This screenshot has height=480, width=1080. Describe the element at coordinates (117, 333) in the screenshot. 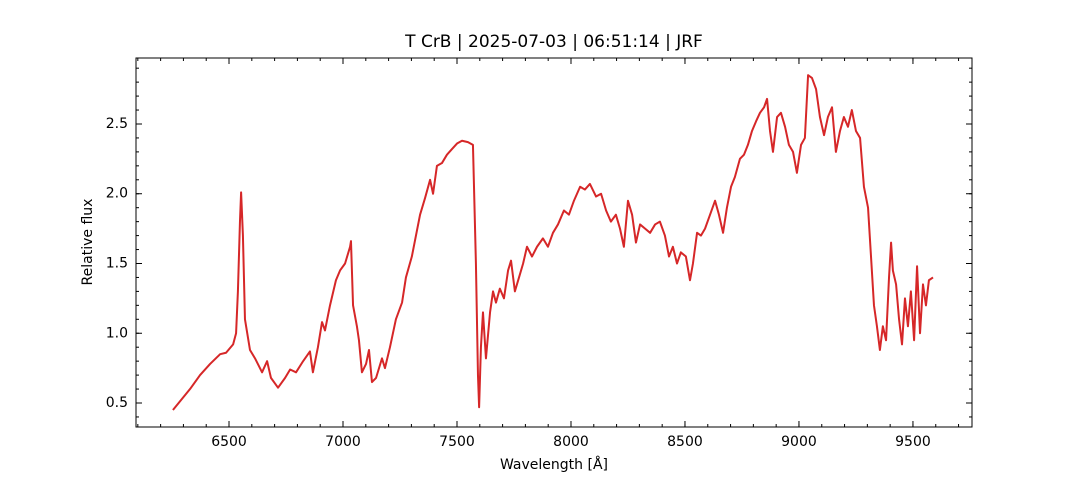

I see `y-tick-label: 1.0` at that location.